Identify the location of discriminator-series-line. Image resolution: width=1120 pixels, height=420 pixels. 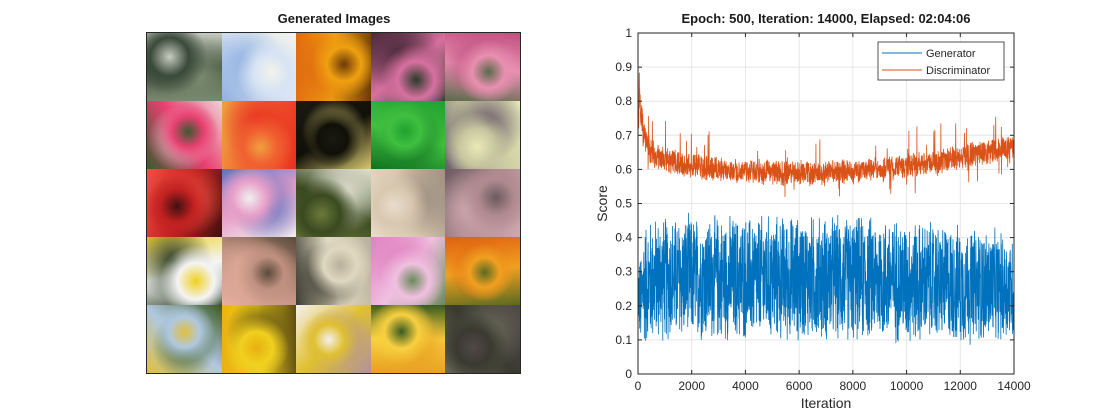
(826, 134).